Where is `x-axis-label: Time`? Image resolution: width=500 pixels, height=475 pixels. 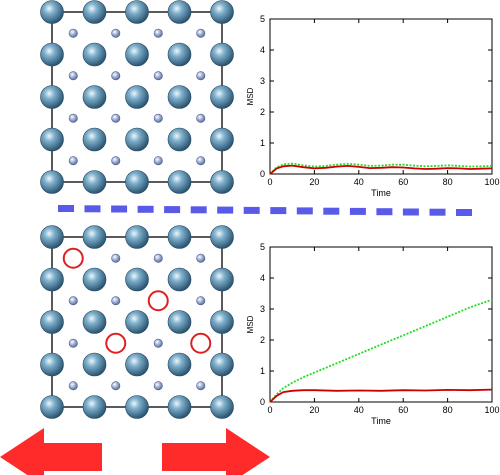 x-axis-label: Time is located at coordinates (381, 421).